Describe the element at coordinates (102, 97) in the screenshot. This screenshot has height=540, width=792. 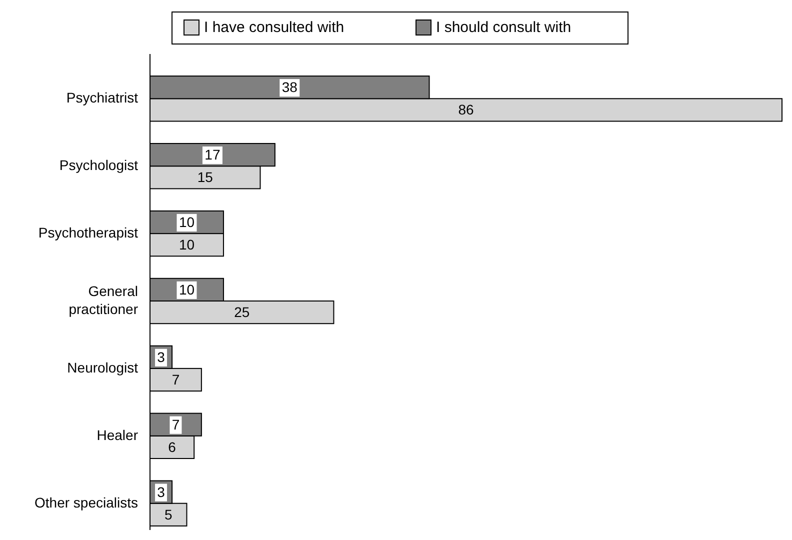
I see `y-tick-label: Psychiatrist` at that location.